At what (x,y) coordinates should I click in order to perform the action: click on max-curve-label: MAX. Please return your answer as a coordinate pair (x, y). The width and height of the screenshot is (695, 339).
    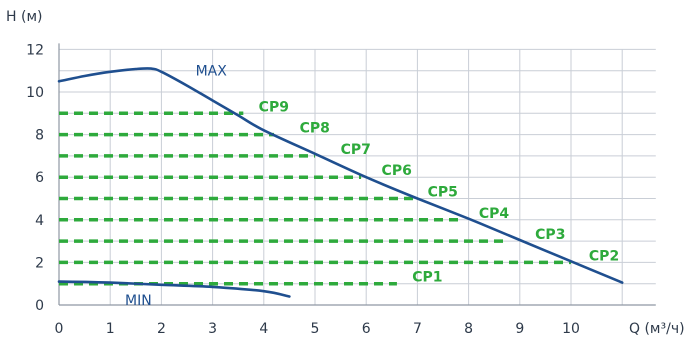
    Looking at the image, I should click on (212, 72).